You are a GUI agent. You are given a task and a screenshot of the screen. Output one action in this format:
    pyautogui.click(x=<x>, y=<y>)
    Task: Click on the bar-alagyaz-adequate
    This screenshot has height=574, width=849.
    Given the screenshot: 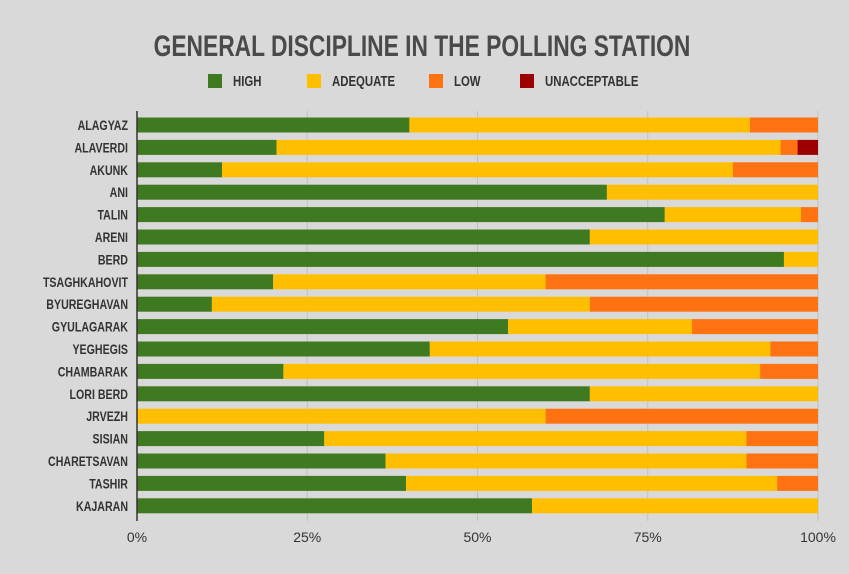 What is the action you would take?
    pyautogui.click(x=579, y=125)
    